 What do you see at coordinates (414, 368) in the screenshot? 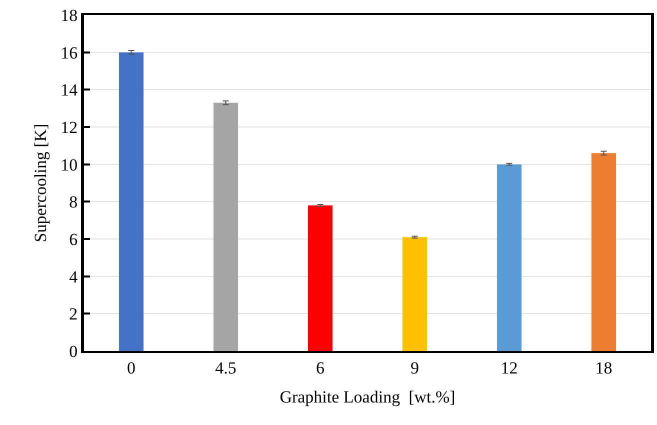
I see `x-tick-label: 9` at bounding box center [414, 368].